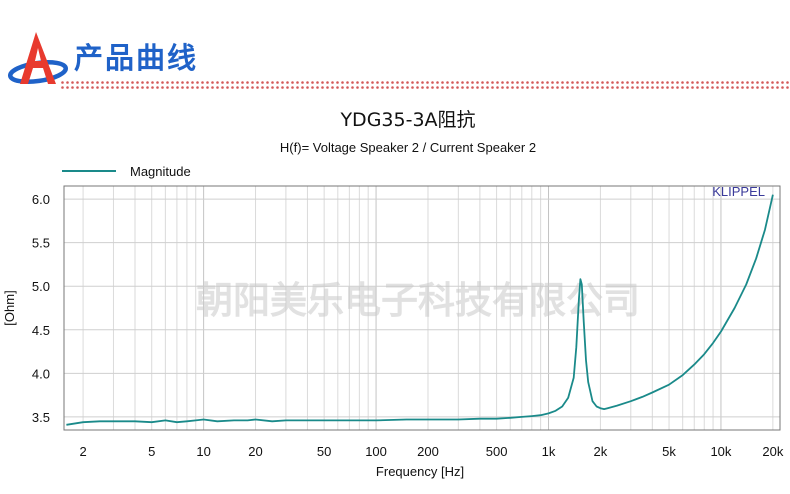 The height and width of the screenshot is (494, 790). What do you see at coordinates (82, 451) in the screenshot?
I see `x-tick-label: 2` at bounding box center [82, 451].